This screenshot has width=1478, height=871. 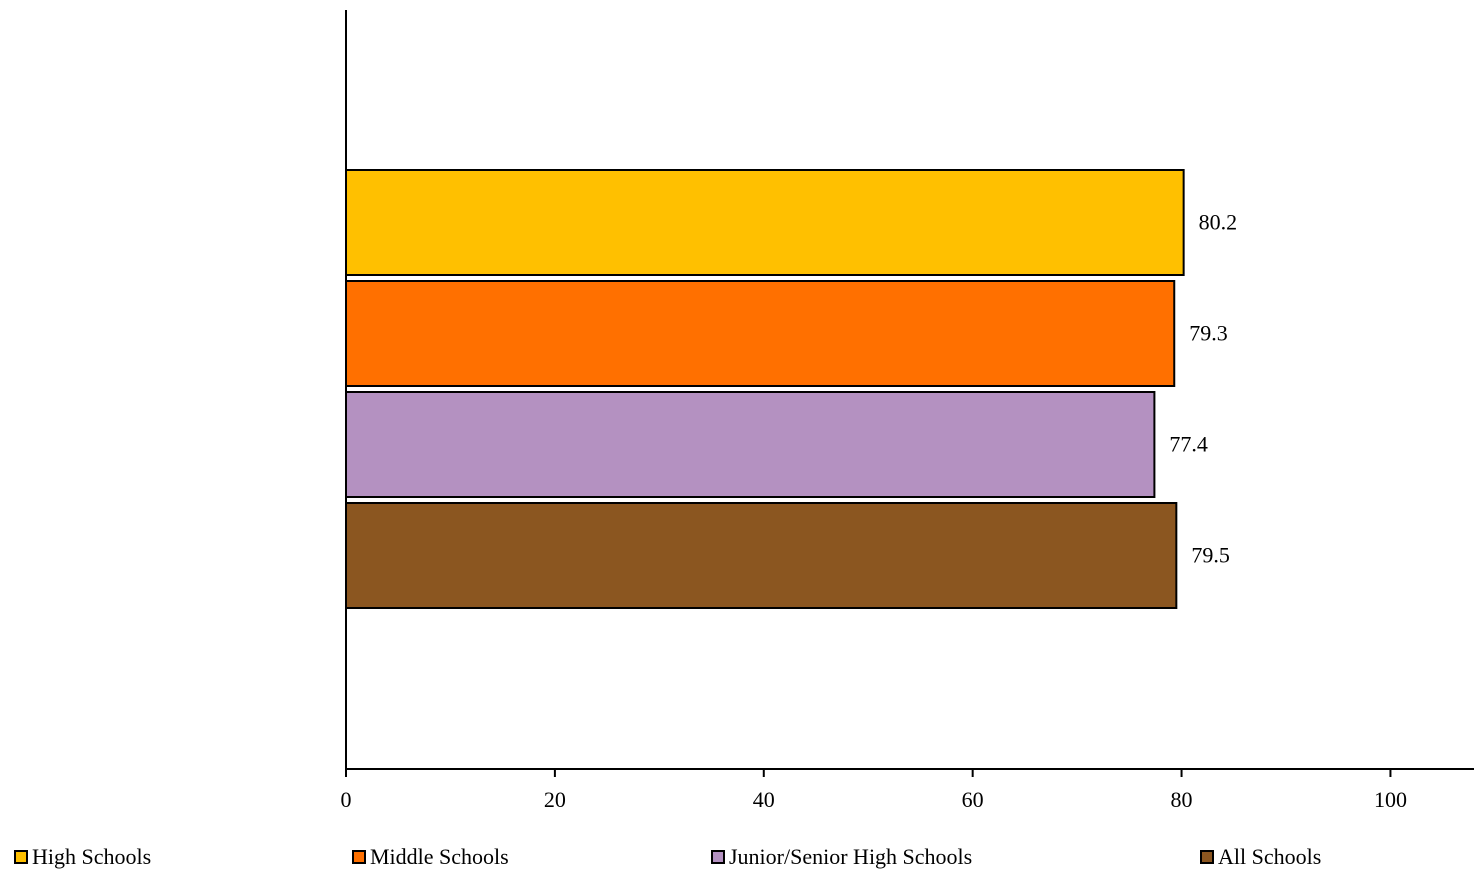 I want to click on bar-high-schools, so click(x=765, y=222).